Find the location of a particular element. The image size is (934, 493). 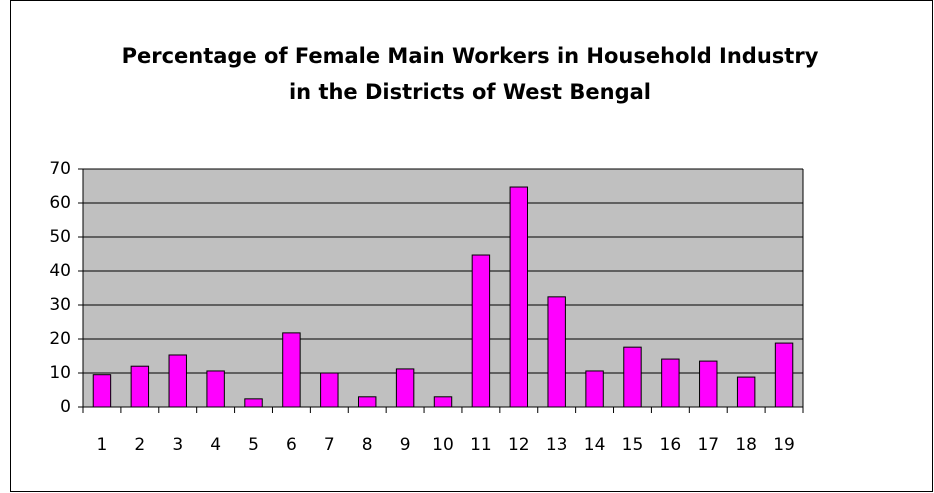

x-tick-label: 4 is located at coordinates (215, 445).